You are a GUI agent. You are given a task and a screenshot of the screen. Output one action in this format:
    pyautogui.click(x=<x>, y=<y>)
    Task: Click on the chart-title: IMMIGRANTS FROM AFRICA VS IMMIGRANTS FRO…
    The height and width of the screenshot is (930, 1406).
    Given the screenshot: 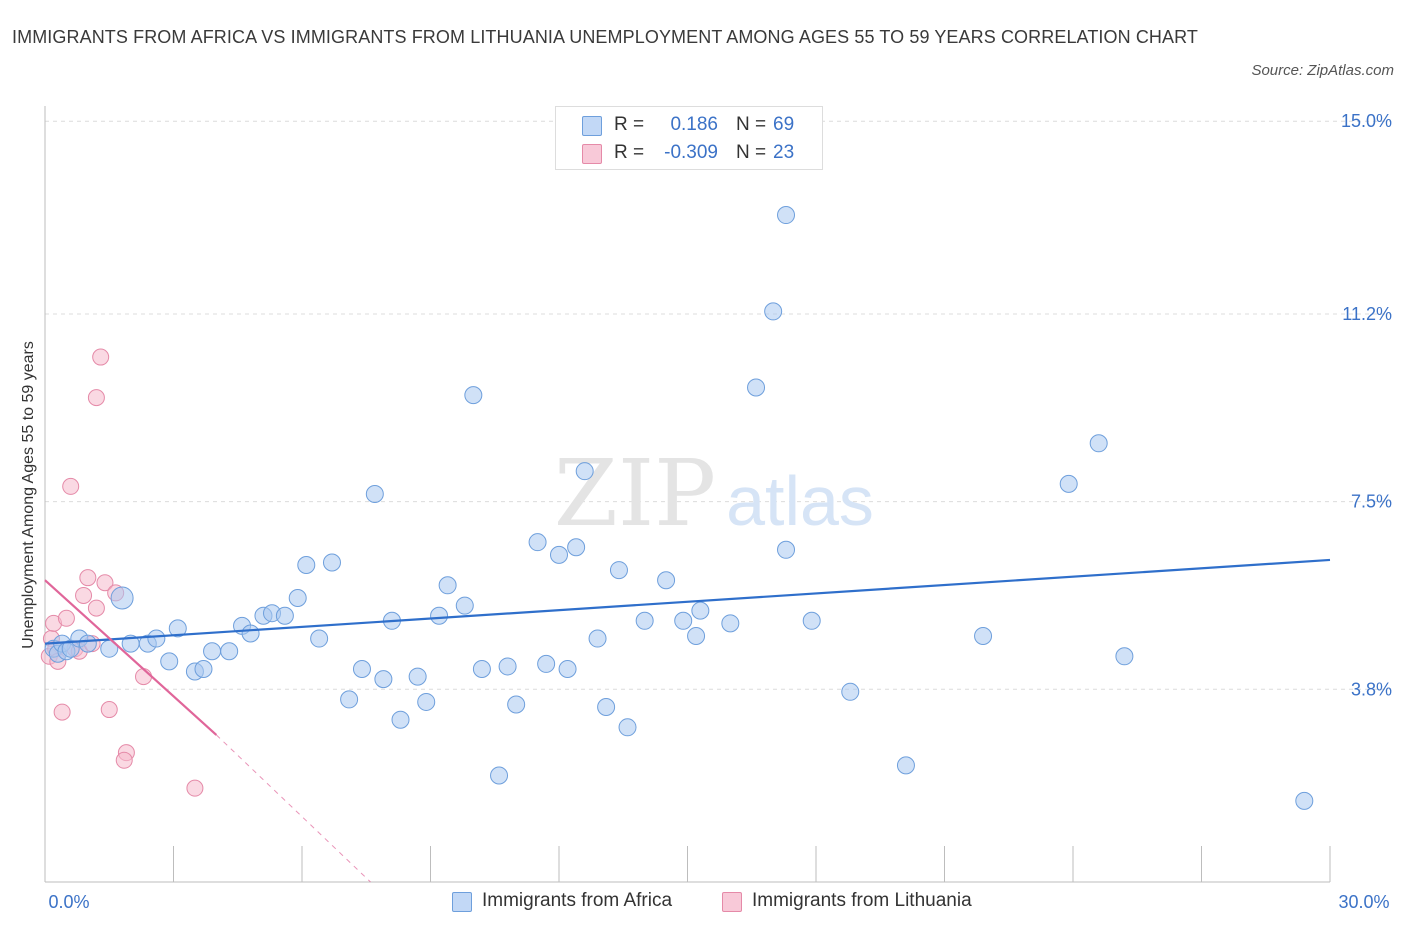 What is the action you would take?
    pyautogui.click(x=605, y=37)
    